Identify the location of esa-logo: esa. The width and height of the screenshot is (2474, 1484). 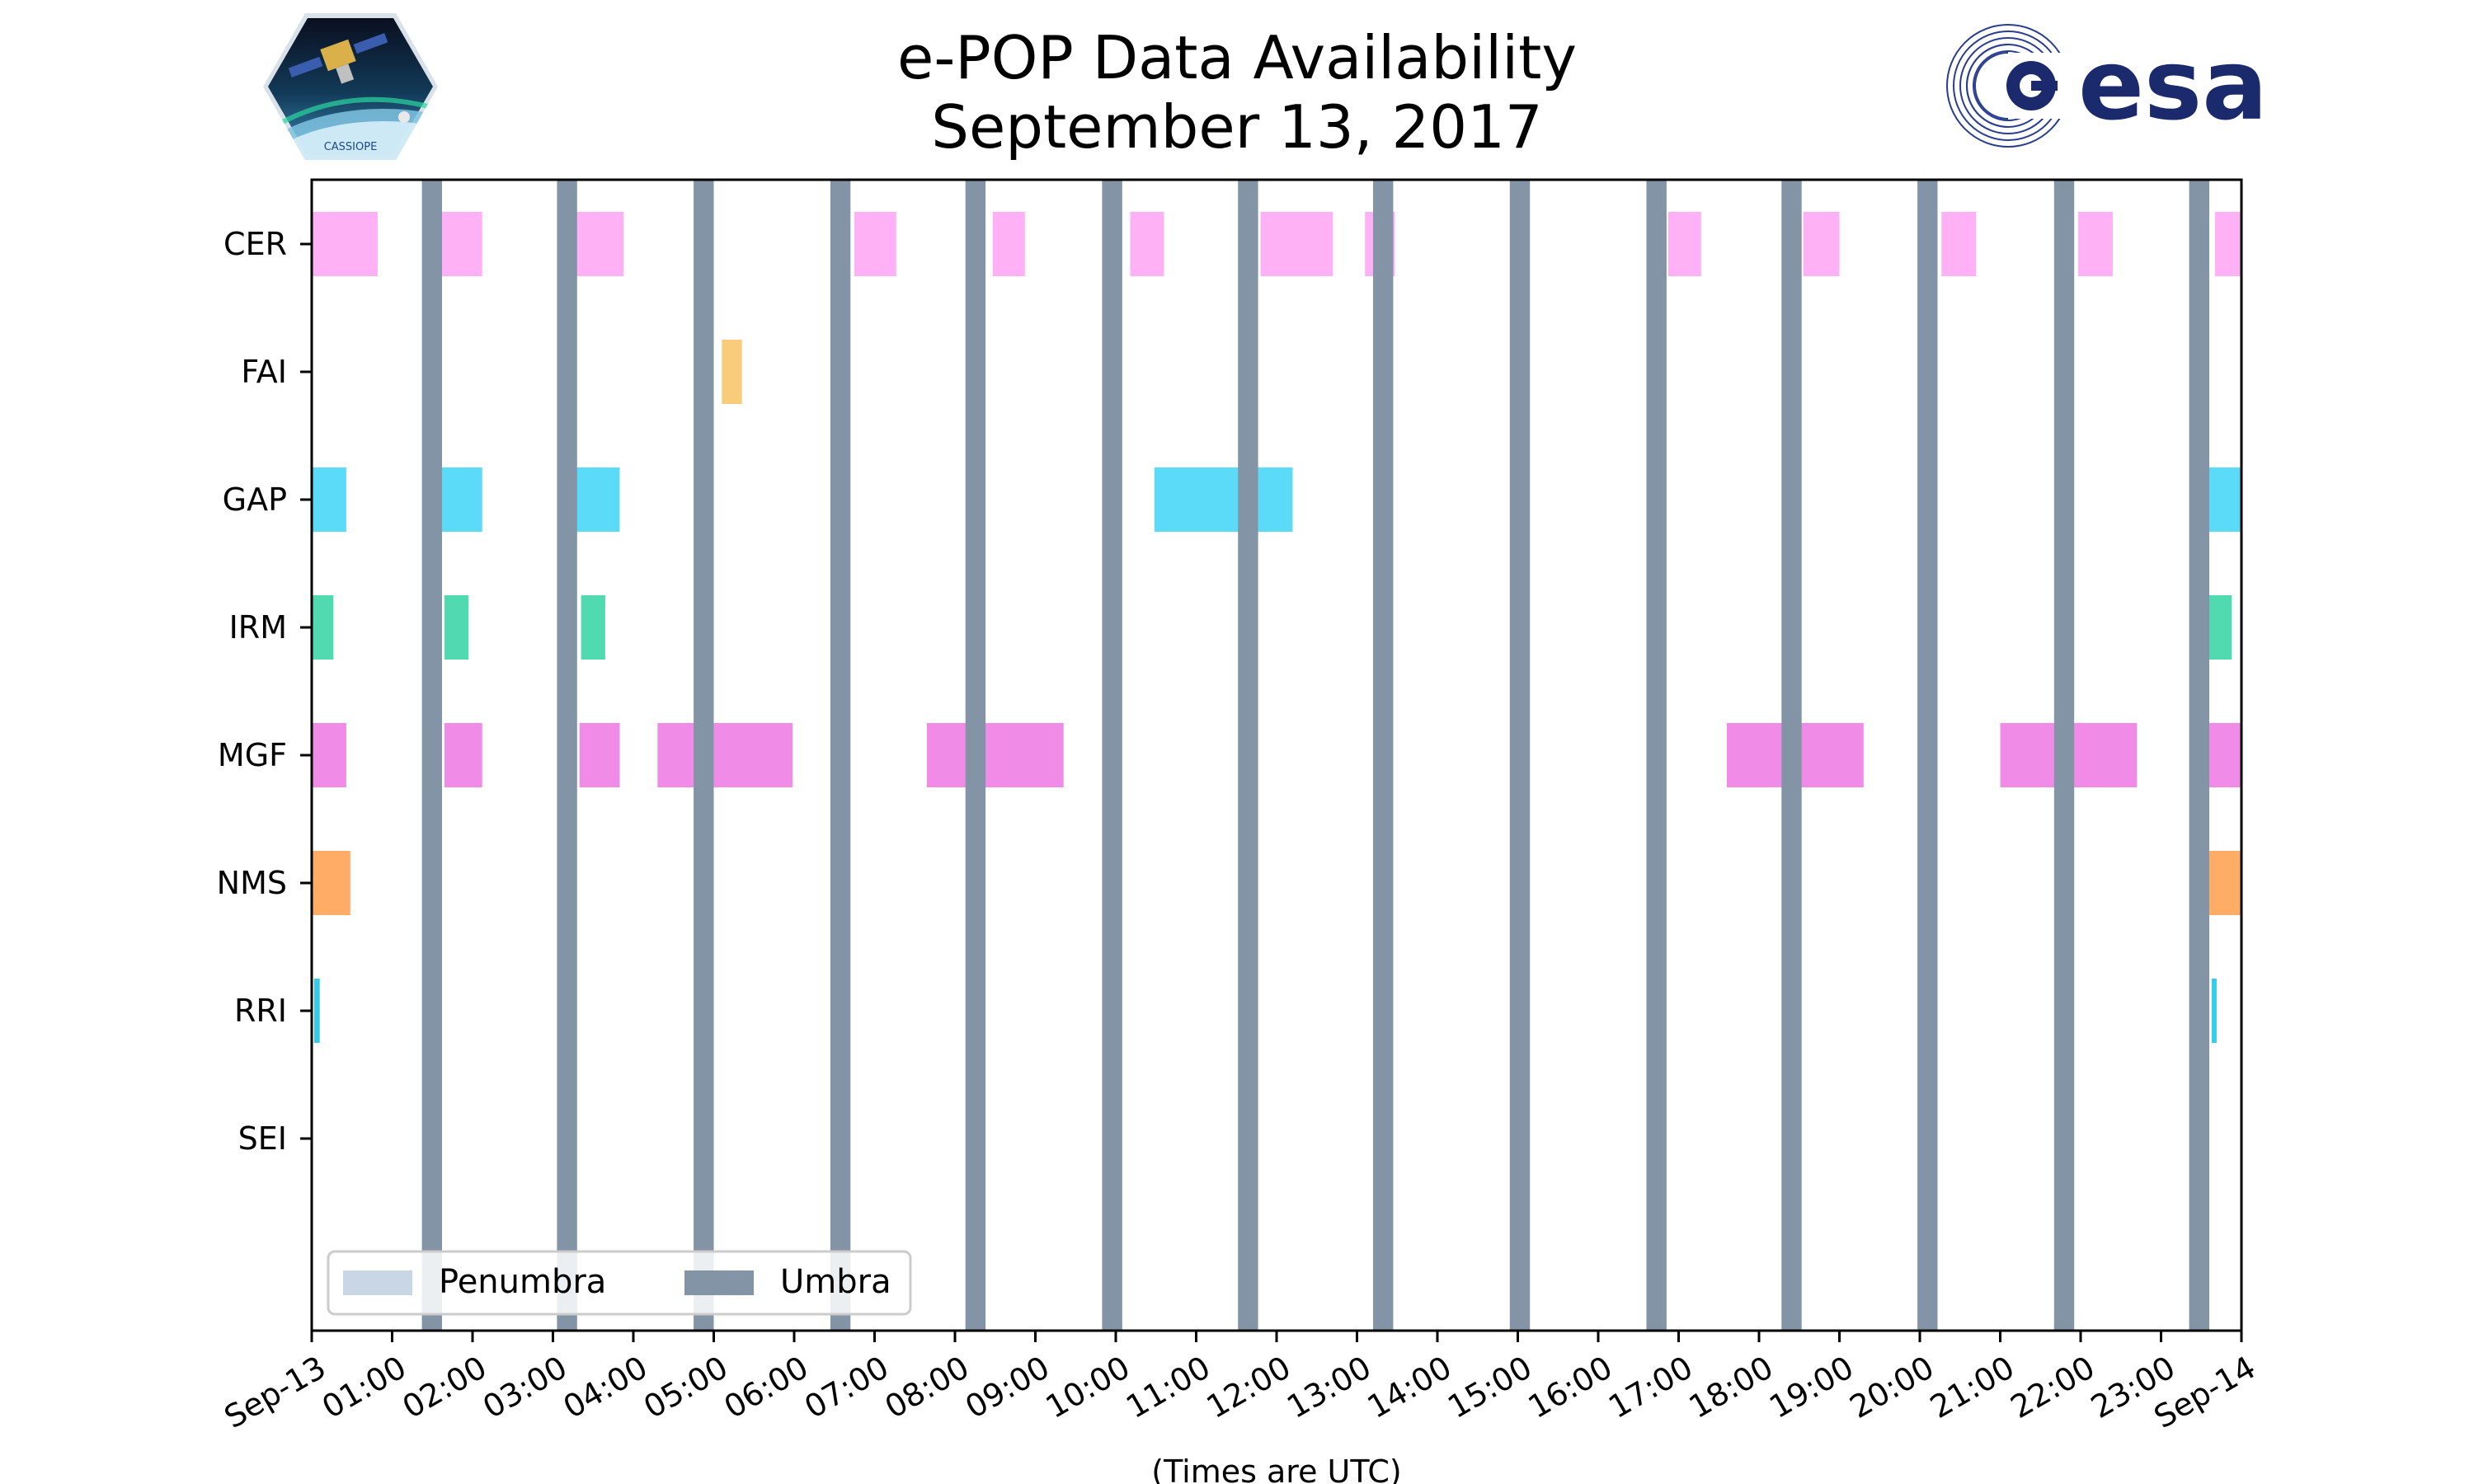
(2107, 86).